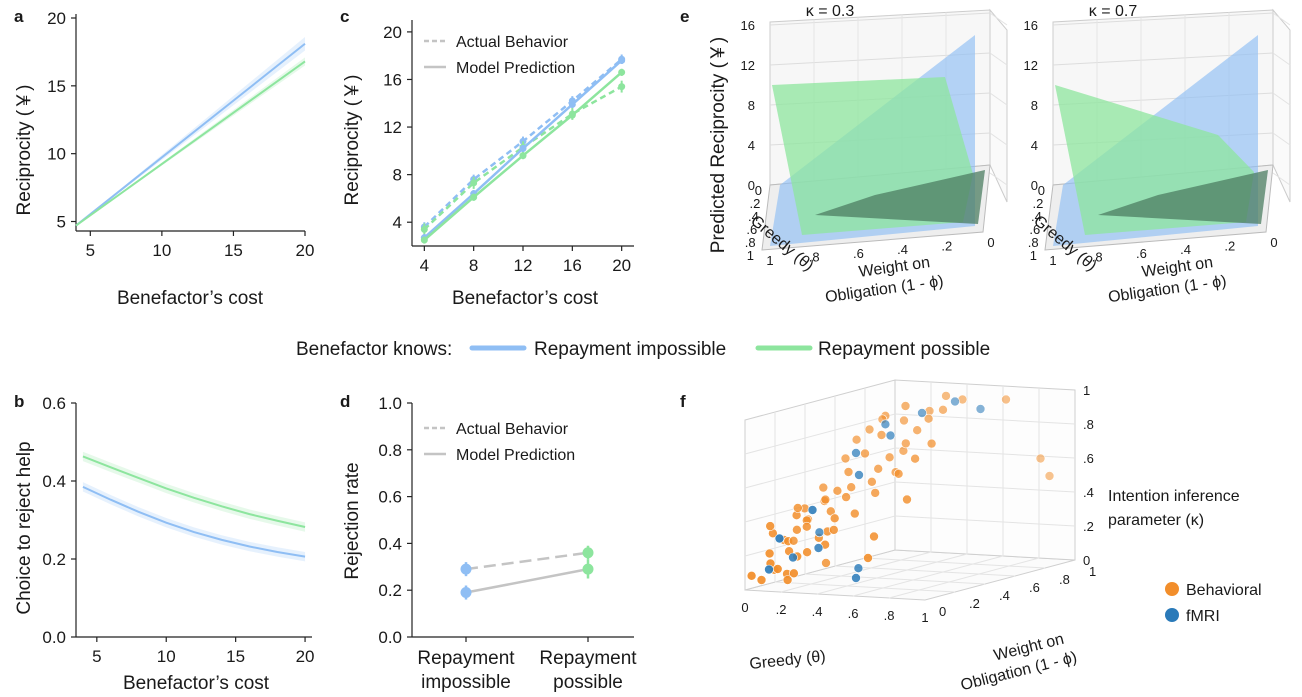  What do you see at coordinates (889, 615) in the screenshot?
I see `greedy-tick-label: .8` at bounding box center [889, 615].